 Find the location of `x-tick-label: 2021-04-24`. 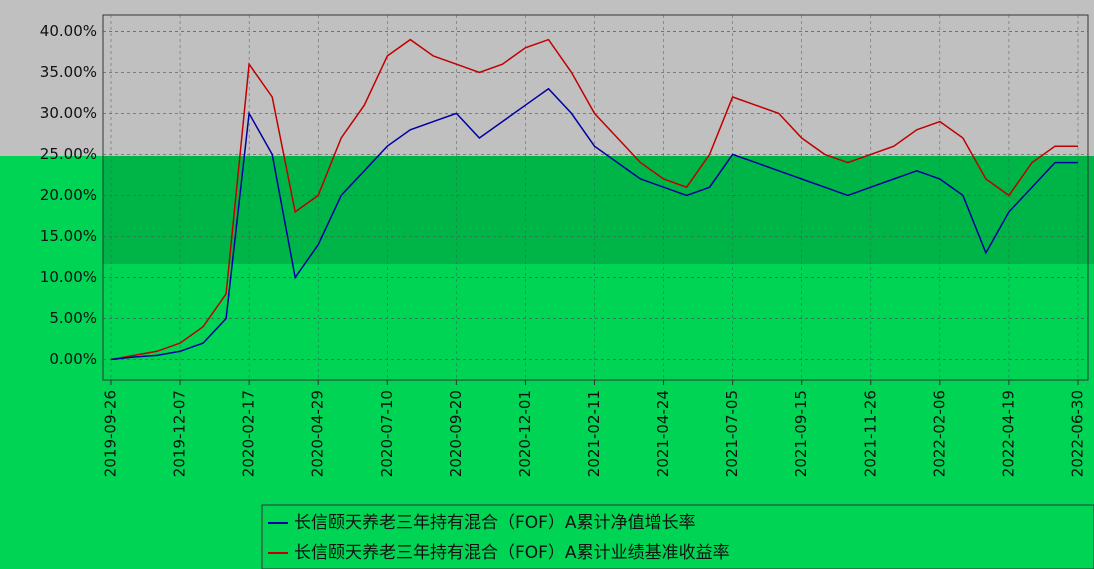

x-tick-label: 2021-04-24 is located at coordinates (663, 433).